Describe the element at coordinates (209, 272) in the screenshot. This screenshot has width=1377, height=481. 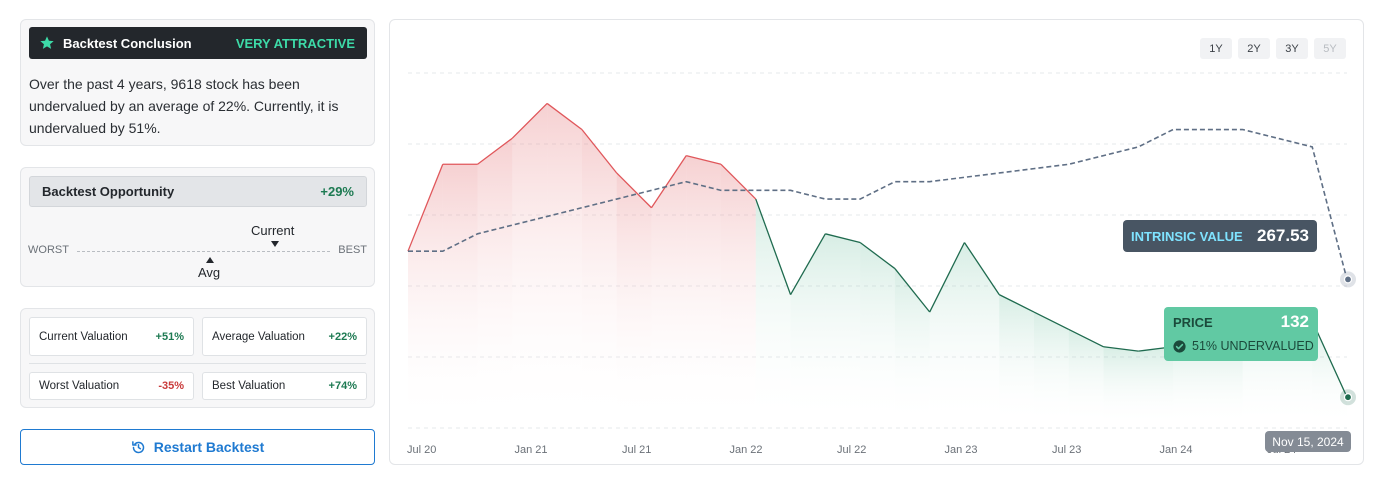
I see `avg-marker-label: Avg` at that location.